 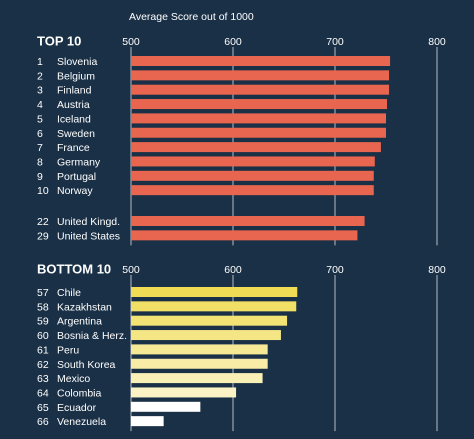 I want to click on rank-label: 60, so click(x=43, y=336).